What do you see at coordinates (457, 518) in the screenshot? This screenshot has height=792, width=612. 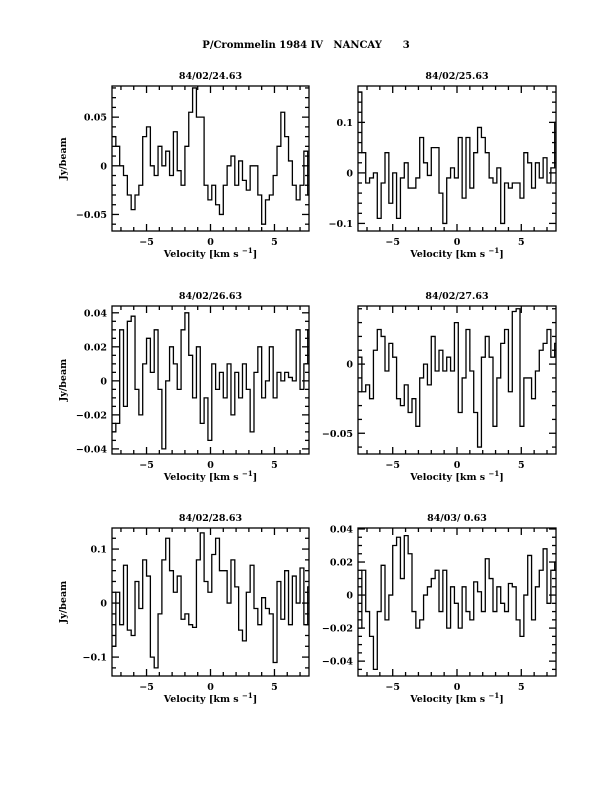 I see `panel-title: 84/03/ 0.63` at bounding box center [457, 518].